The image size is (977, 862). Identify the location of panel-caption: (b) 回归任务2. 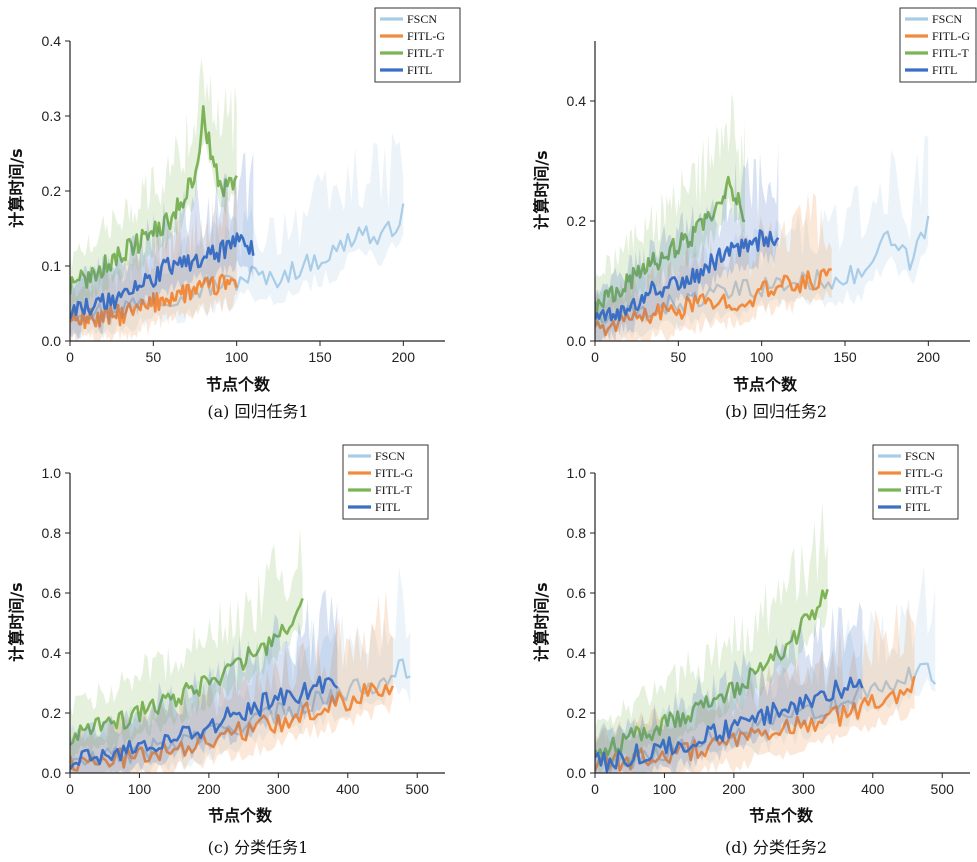
(776, 411).